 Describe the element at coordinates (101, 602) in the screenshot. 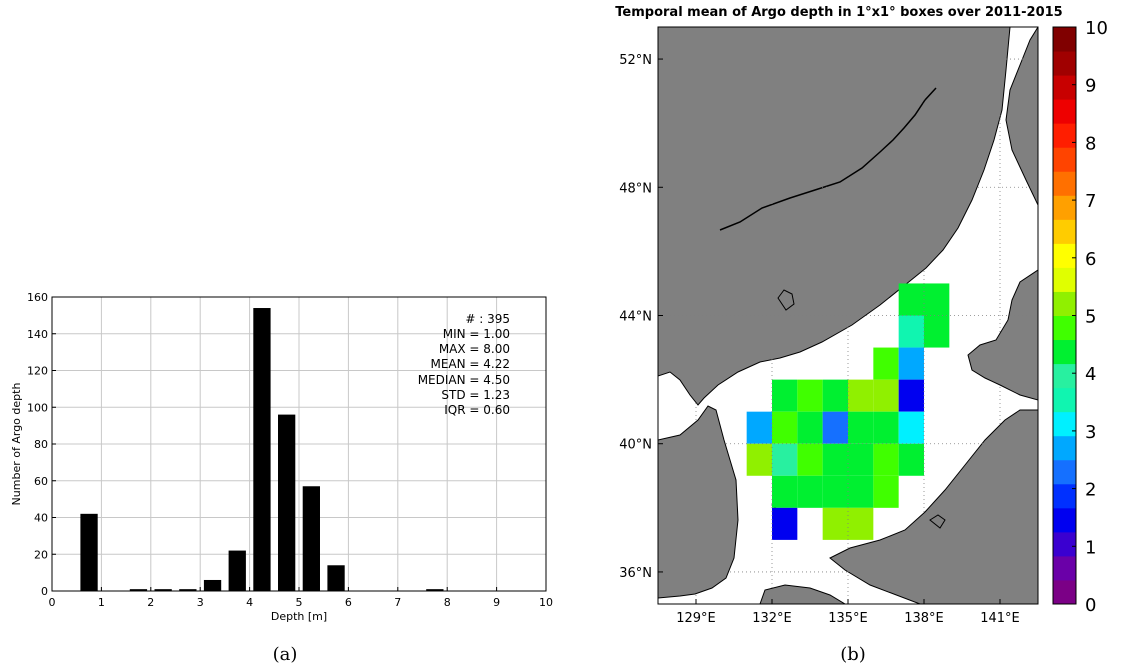

I see `histogram-x-tick-label: 1` at that location.